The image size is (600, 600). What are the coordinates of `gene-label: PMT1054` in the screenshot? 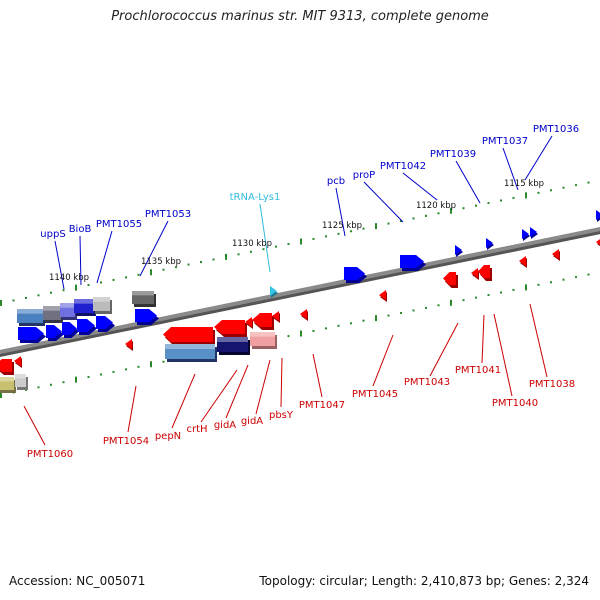 It's located at (126, 441).